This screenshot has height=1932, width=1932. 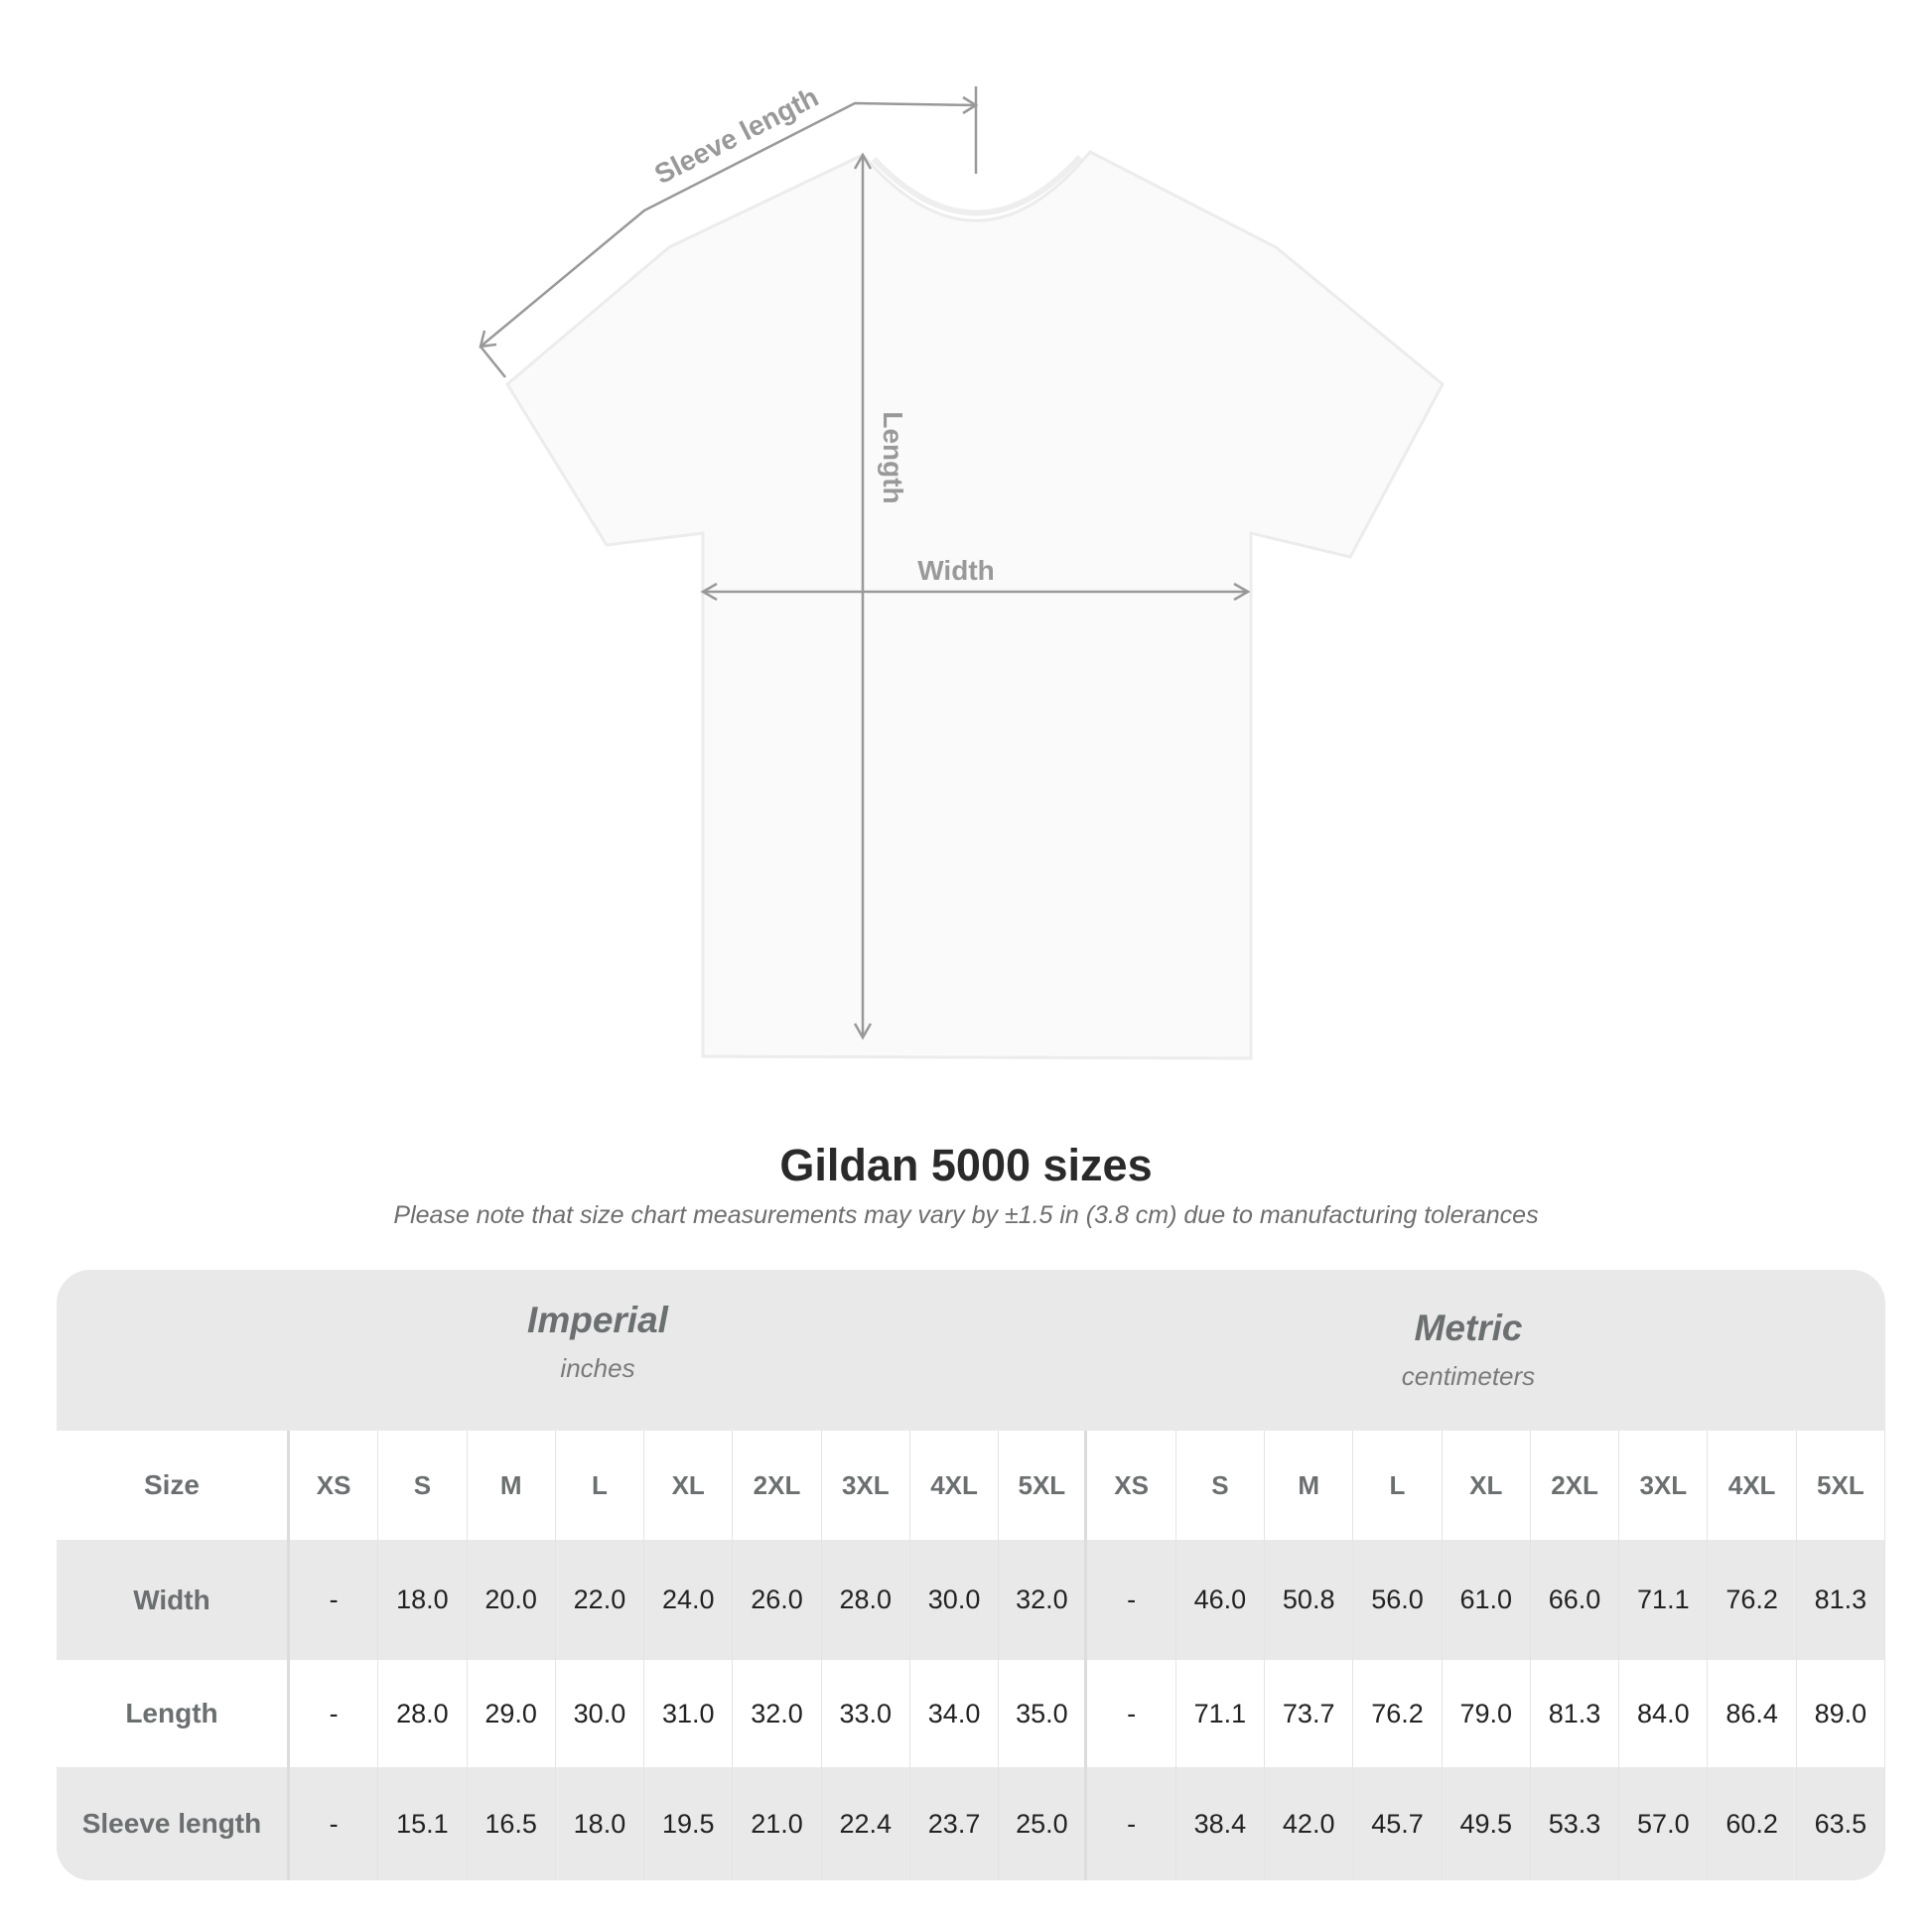 I want to click on value-cell: 22.4, so click(x=866, y=1823).